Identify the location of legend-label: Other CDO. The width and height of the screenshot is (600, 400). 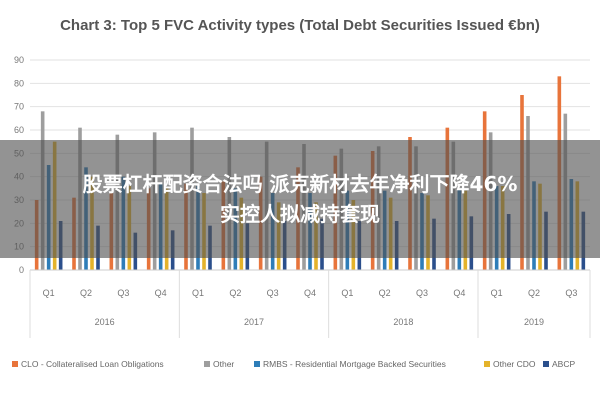
(514, 364).